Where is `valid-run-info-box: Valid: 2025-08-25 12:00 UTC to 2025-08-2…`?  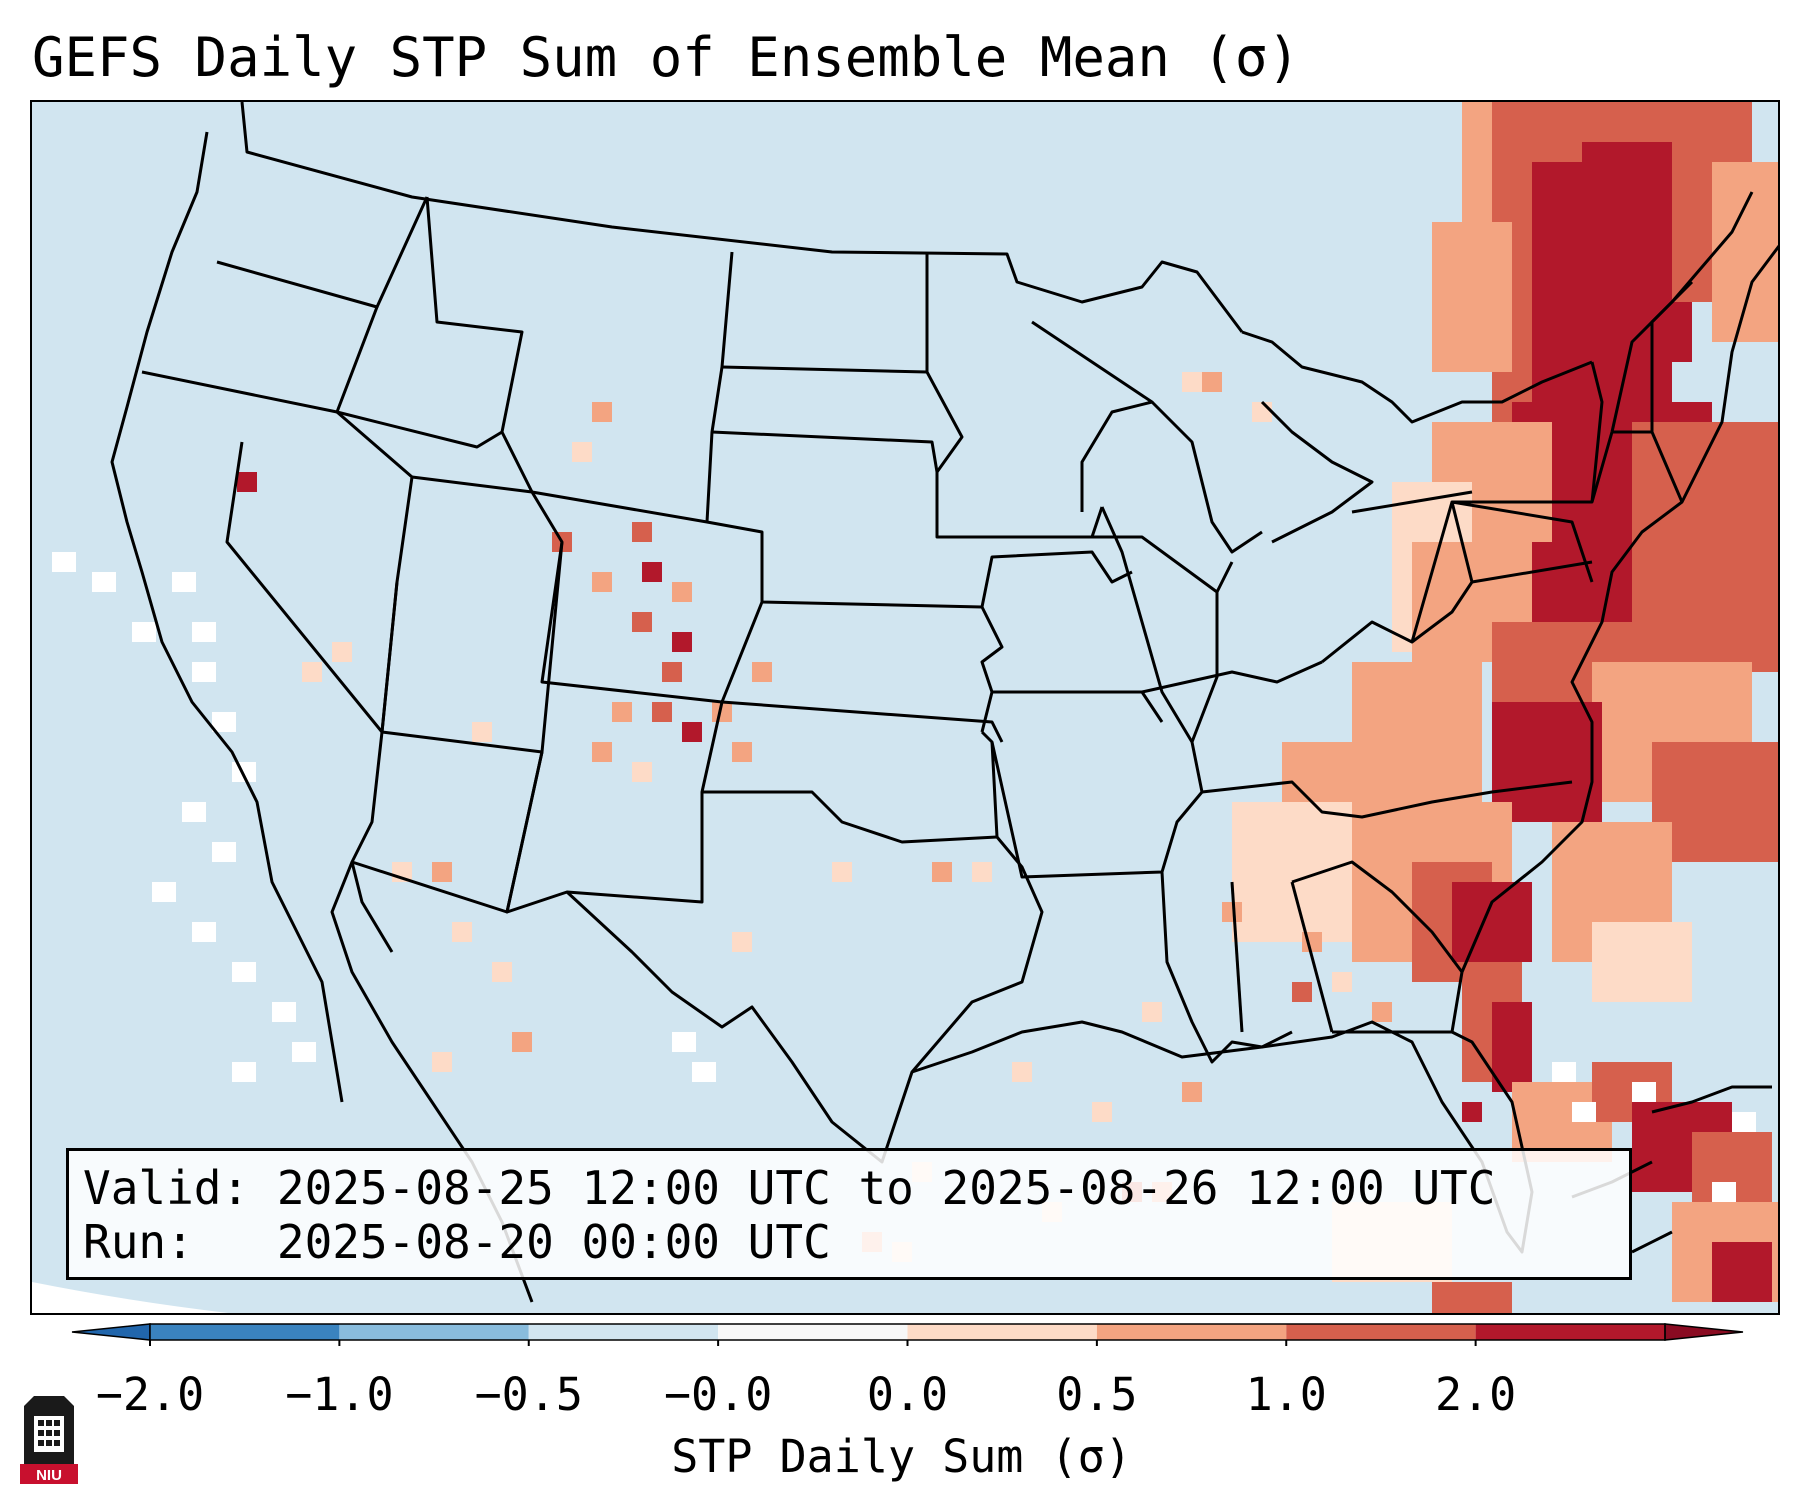 valid-run-info-box: Valid: 2025-08-25 12:00 UTC to 2025-08-2… is located at coordinates (849, 1214).